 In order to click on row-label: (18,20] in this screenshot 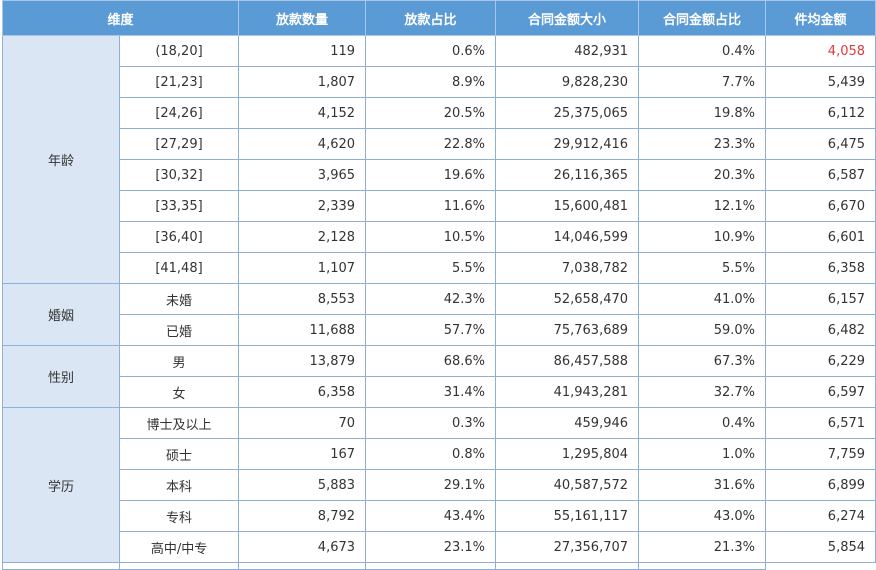, I will do `click(179, 51)`.